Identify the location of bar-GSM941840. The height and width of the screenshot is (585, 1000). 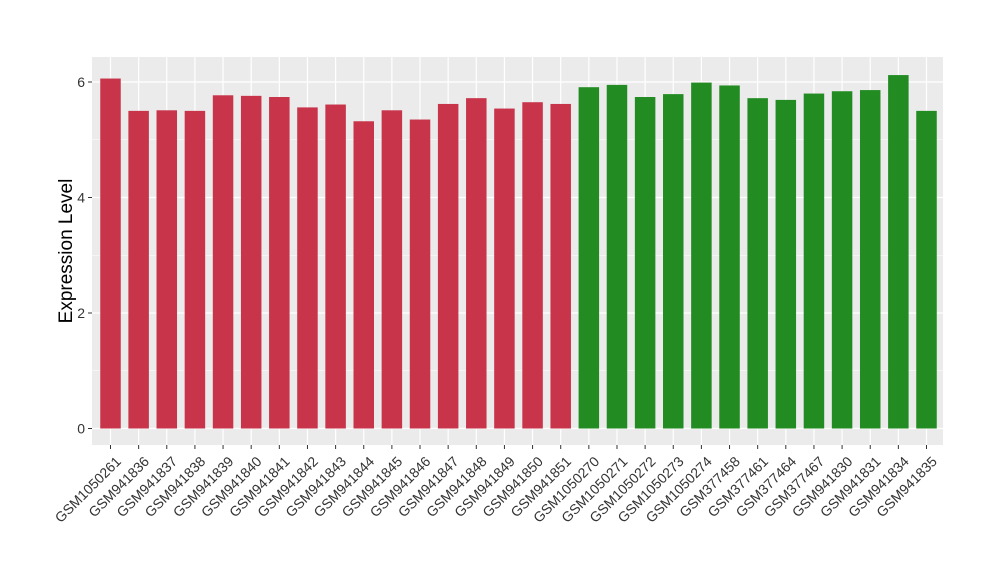
(251, 262).